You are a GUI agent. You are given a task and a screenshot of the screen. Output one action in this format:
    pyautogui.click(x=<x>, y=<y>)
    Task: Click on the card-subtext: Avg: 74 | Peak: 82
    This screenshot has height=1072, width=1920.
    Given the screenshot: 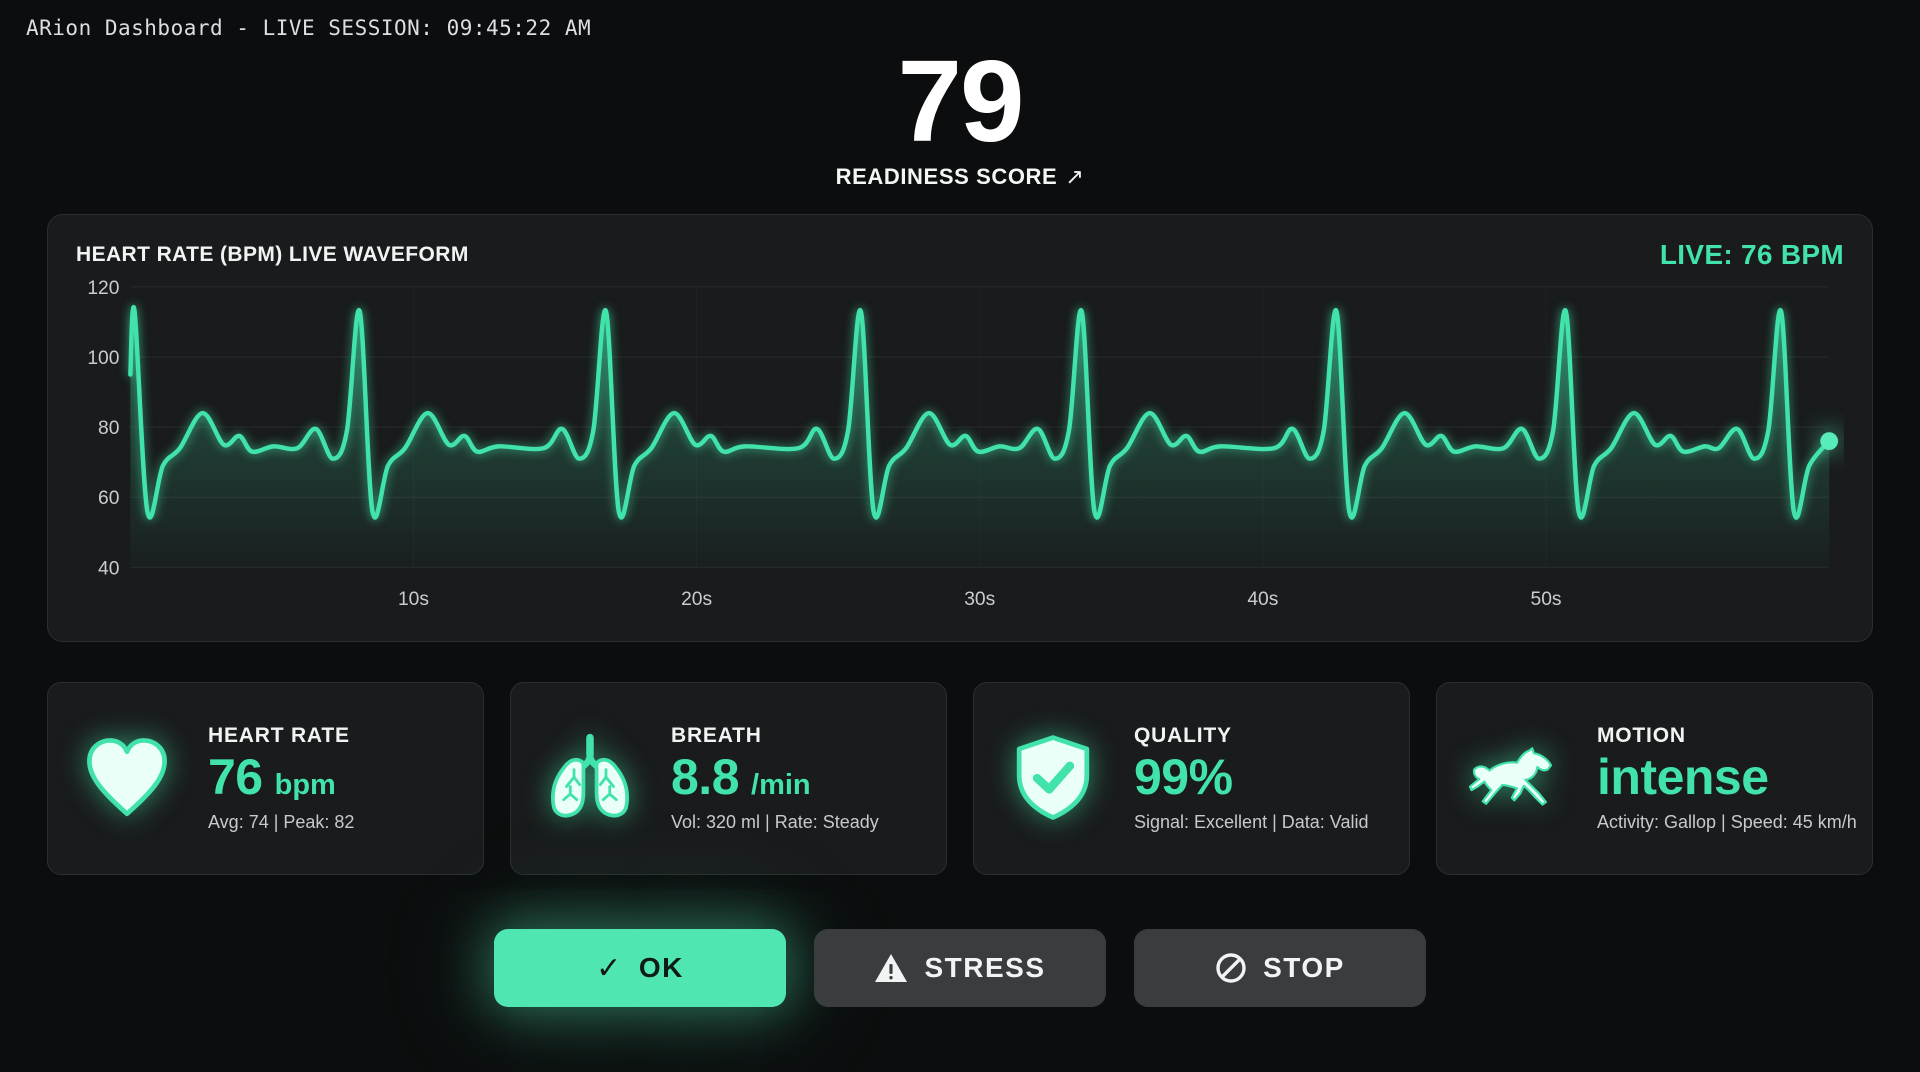 What is the action you would take?
    pyautogui.click(x=281, y=822)
    